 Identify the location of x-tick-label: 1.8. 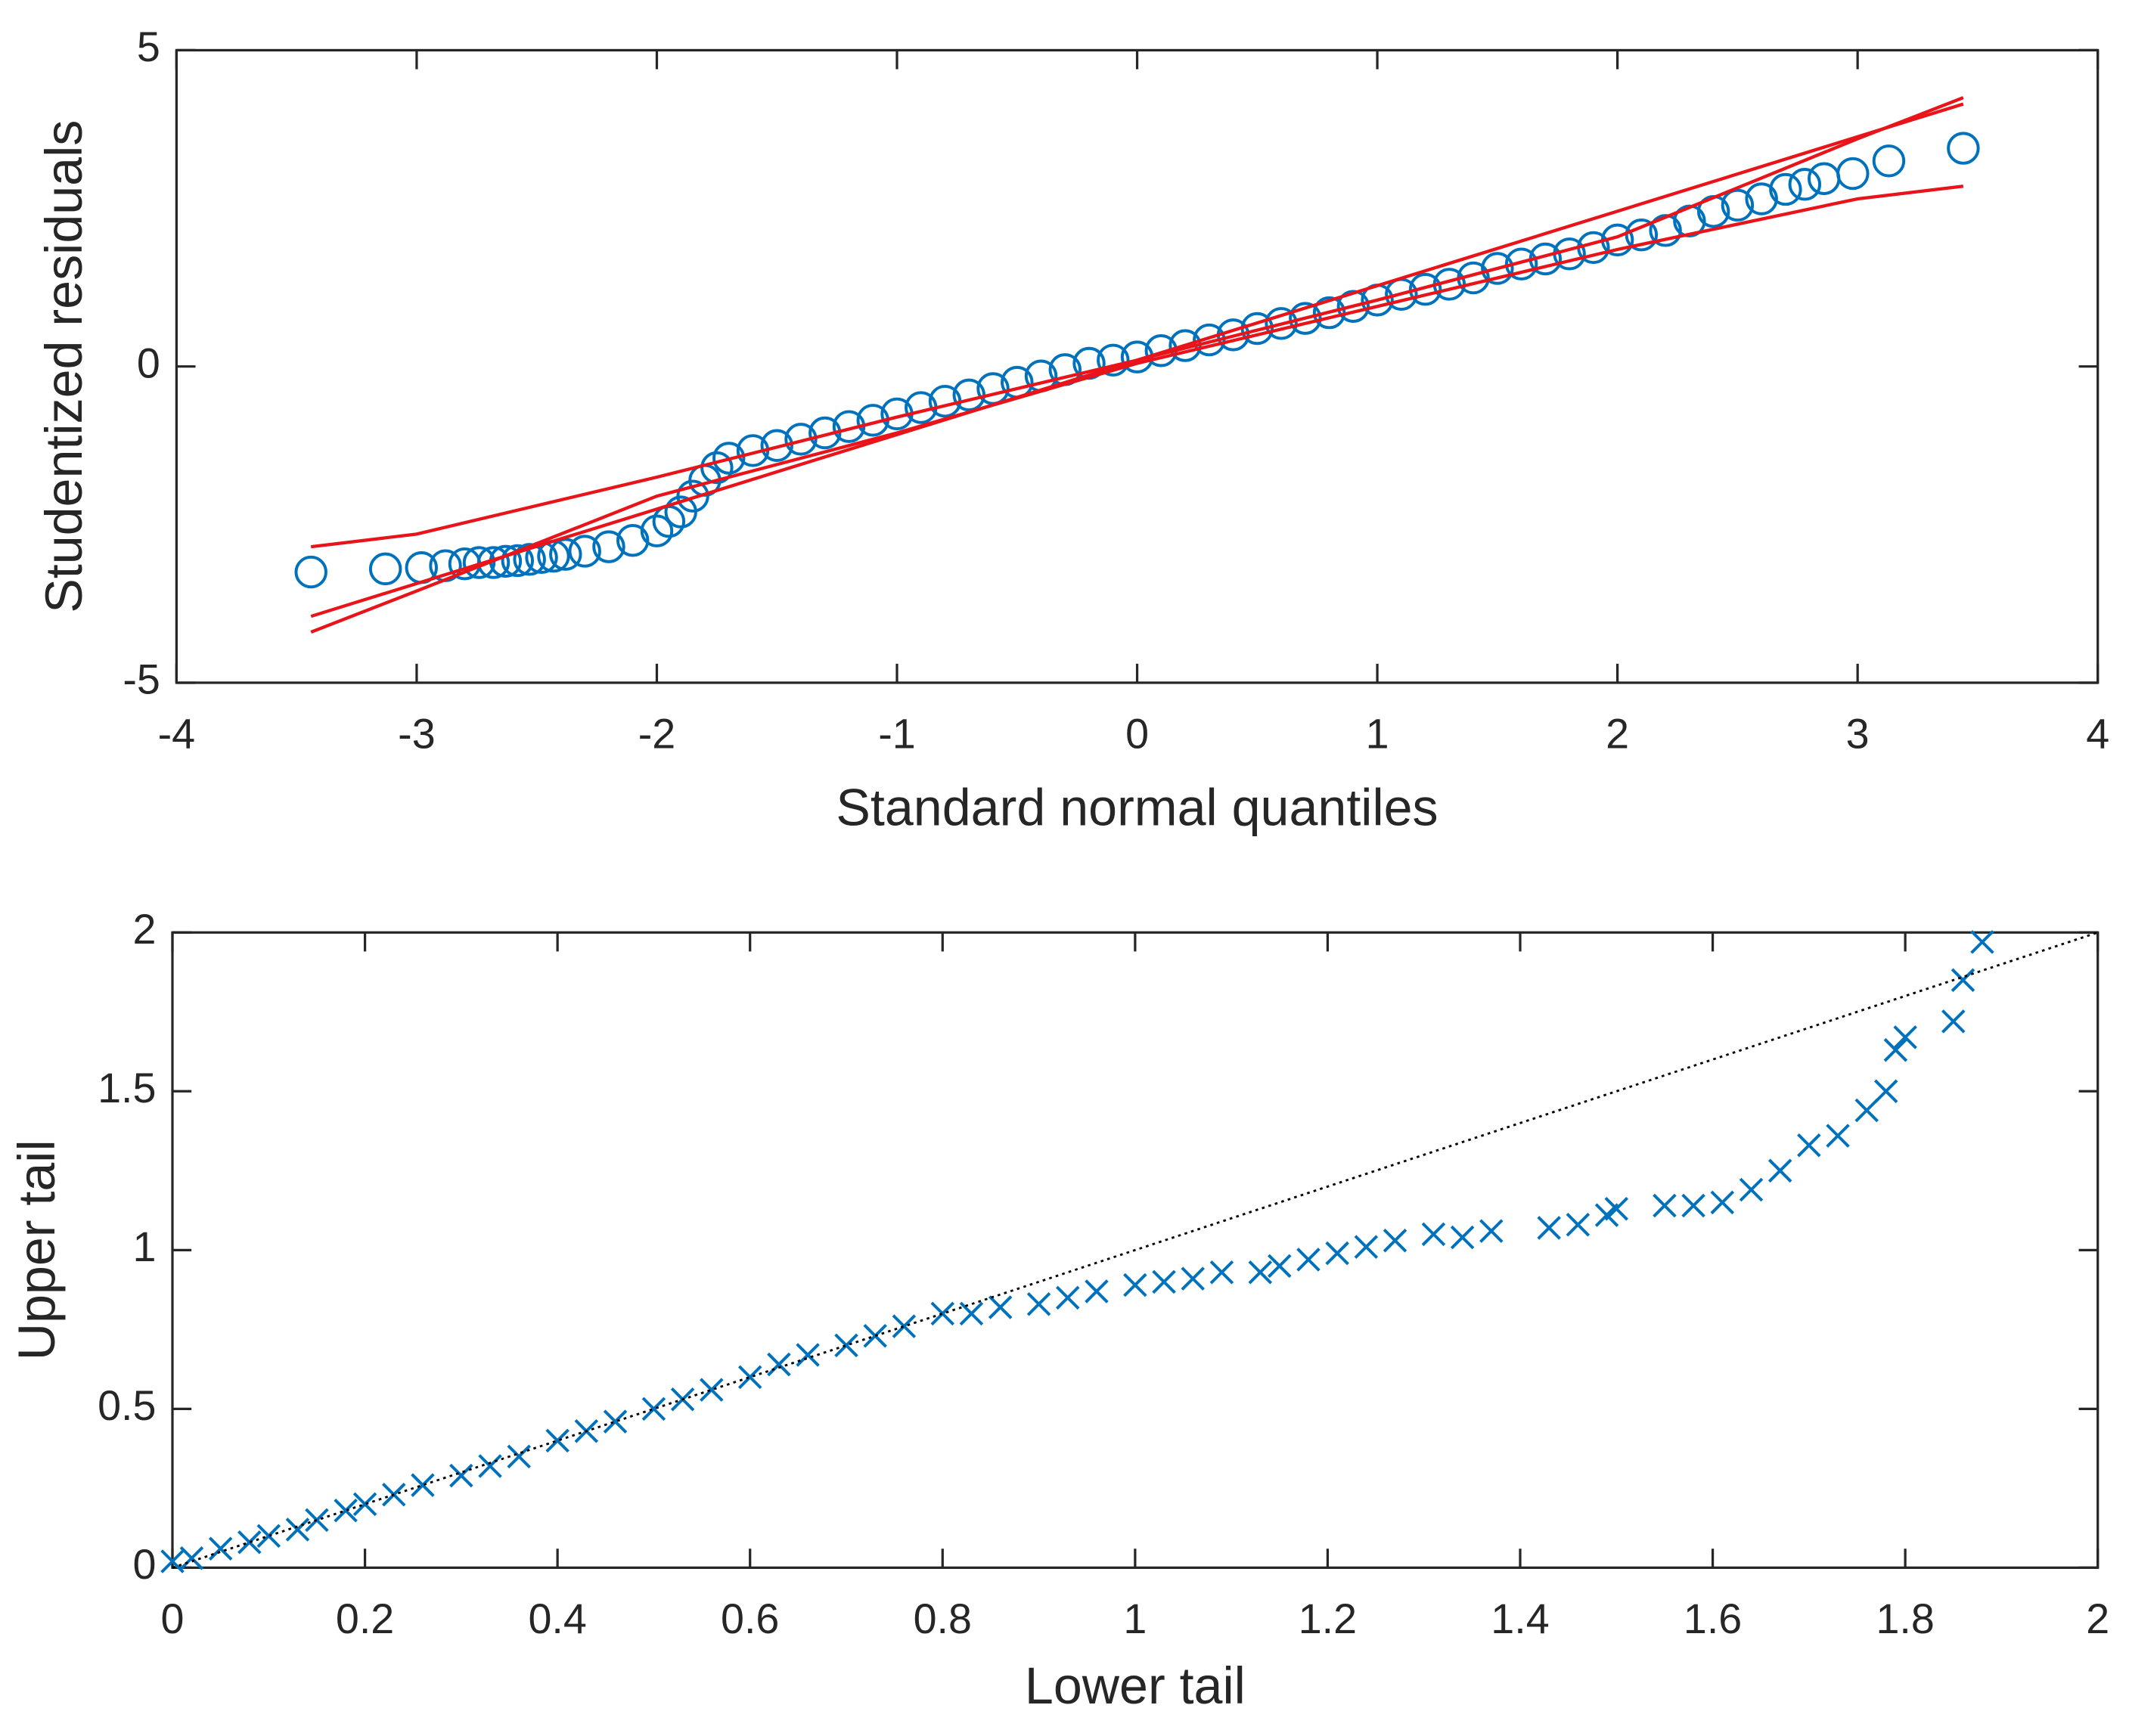
(1905, 1618).